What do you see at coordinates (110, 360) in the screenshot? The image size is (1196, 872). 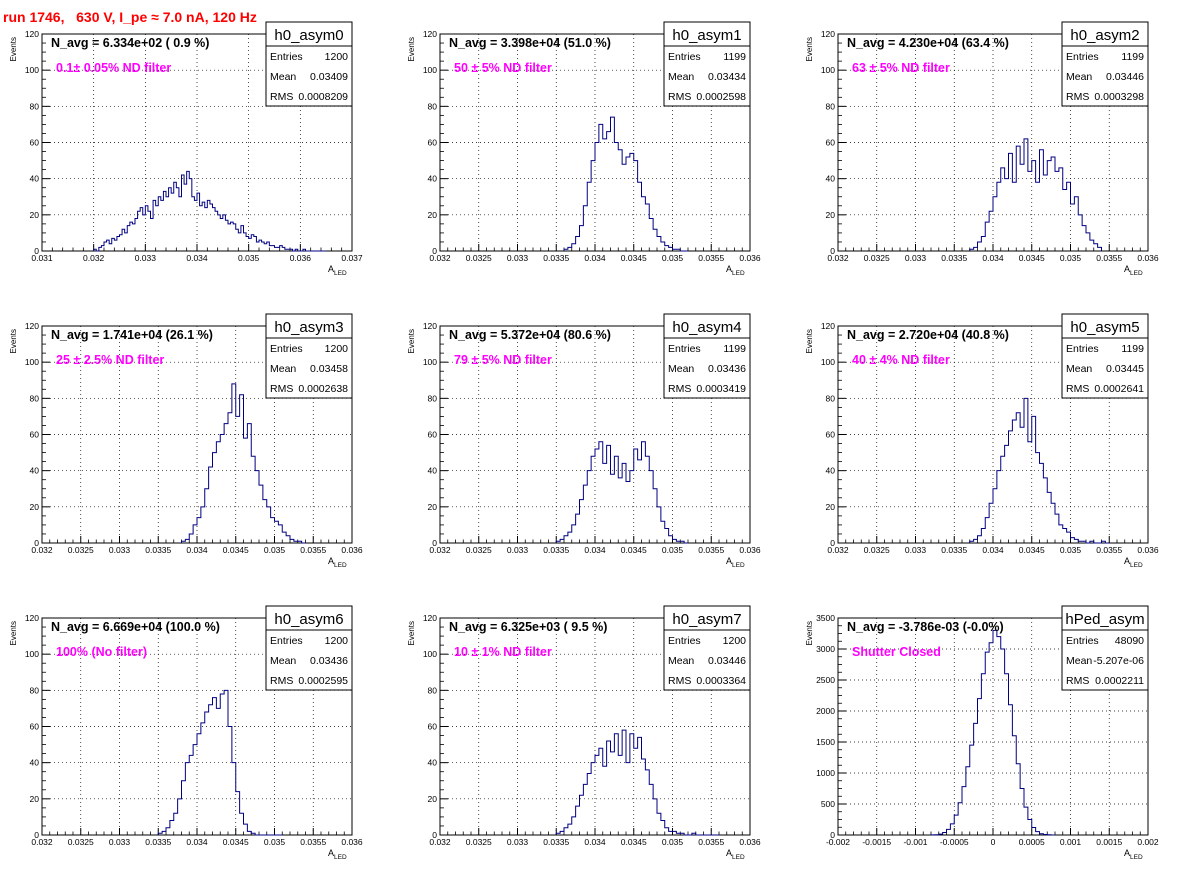 I see `filter-note: 25 ± 2.5% ND filter` at bounding box center [110, 360].